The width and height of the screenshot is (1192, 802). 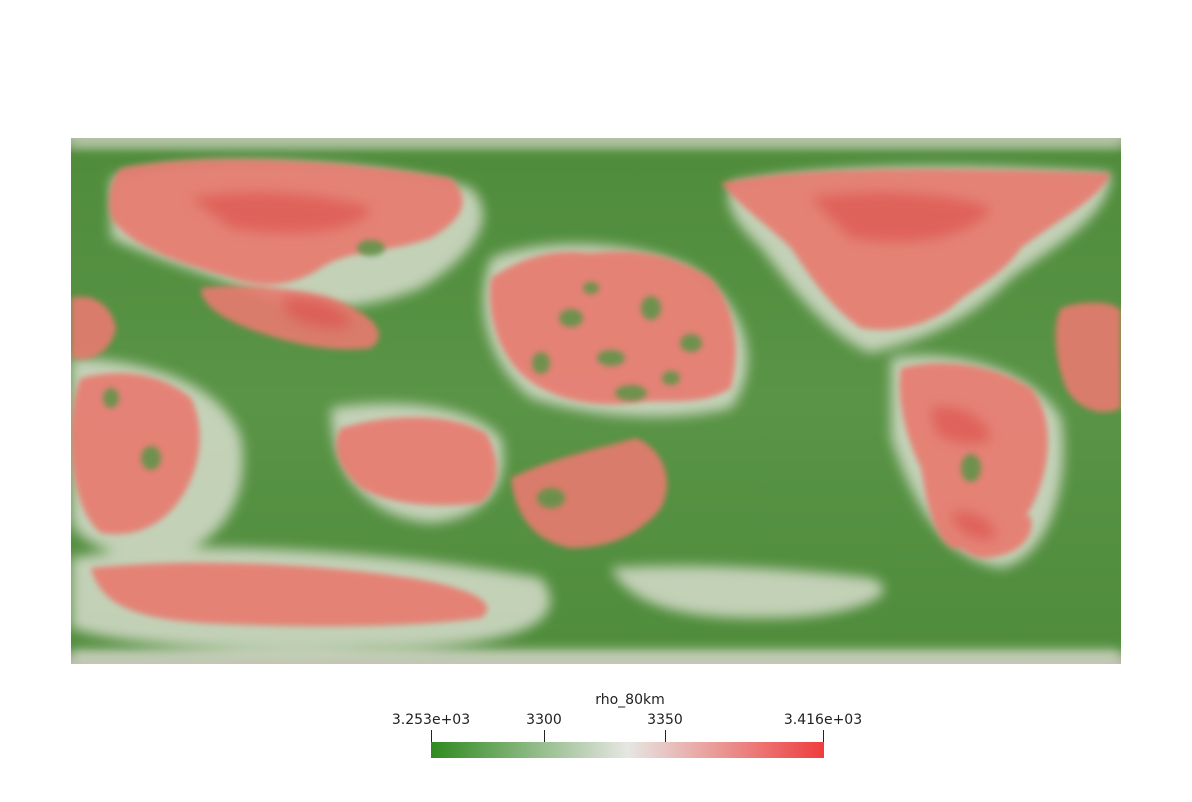 What do you see at coordinates (431, 720) in the screenshot?
I see `colorbar-min-label: 3.253e+03` at bounding box center [431, 720].